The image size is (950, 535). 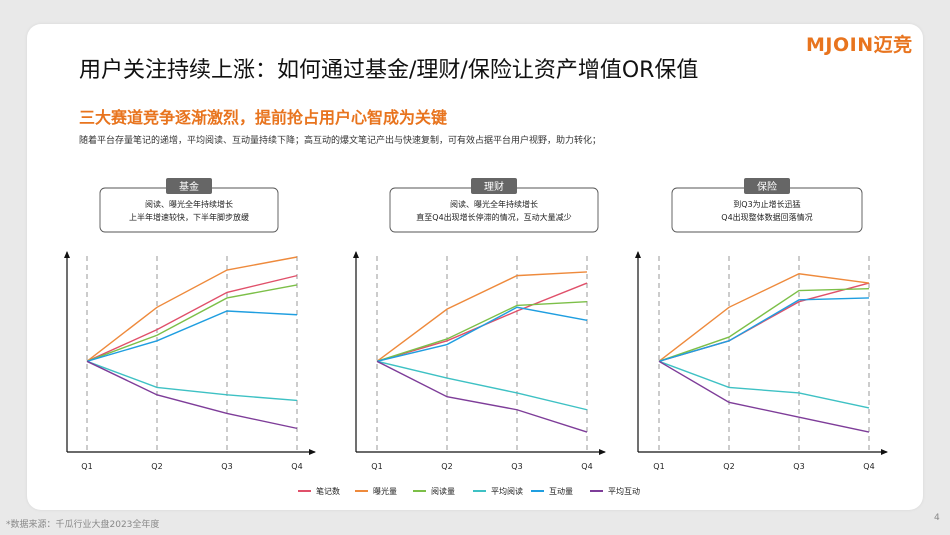 What do you see at coordinates (385, 491) in the screenshot?
I see `legend-label: 曝光量` at bounding box center [385, 491].